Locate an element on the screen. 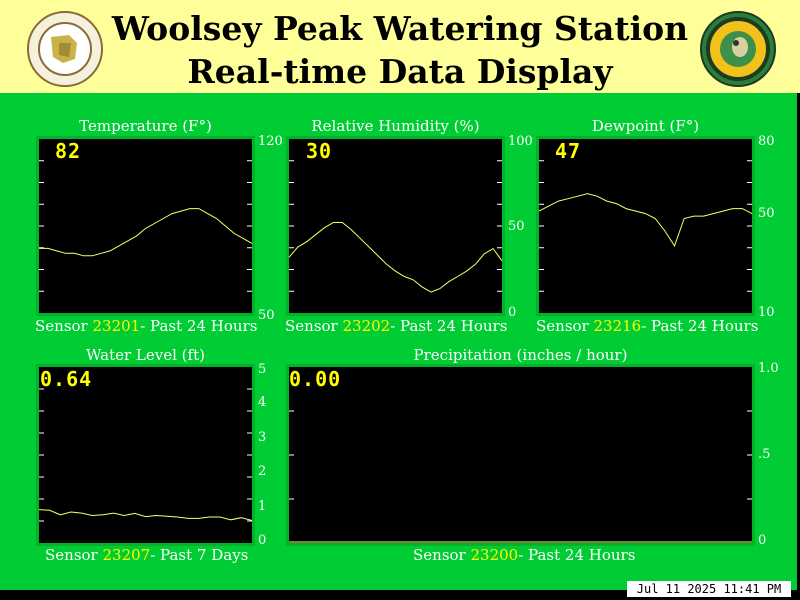 The image size is (800, 600). sensor-suffix: - Past 7 Days is located at coordinates (199, 555).